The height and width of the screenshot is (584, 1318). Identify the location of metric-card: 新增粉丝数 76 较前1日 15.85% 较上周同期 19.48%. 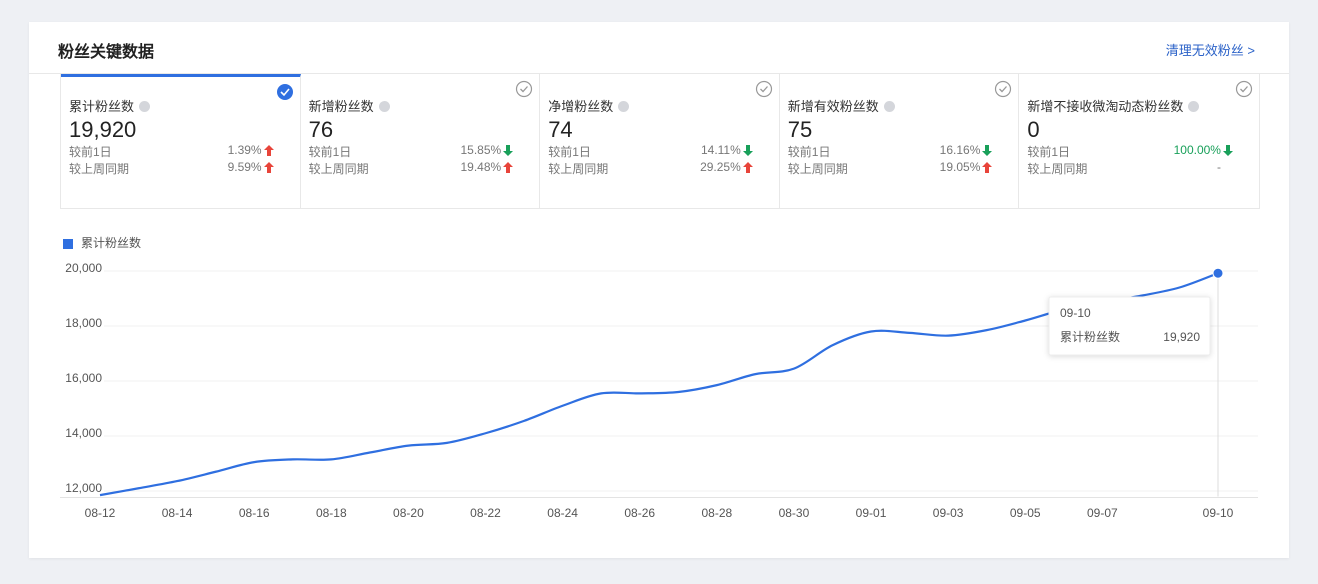
(421, 141).